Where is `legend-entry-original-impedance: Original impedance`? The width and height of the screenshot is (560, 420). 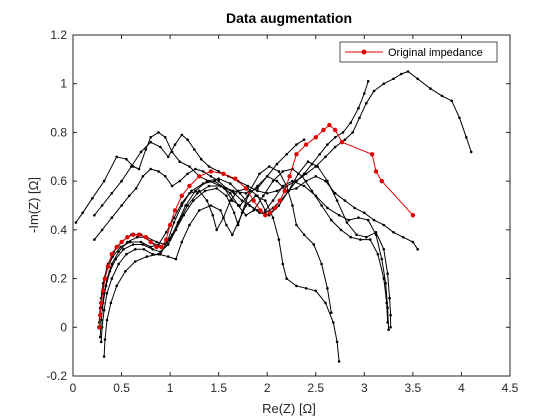
legend-entry-original-impedance: Original impedance is located at coordinates (435, 53).